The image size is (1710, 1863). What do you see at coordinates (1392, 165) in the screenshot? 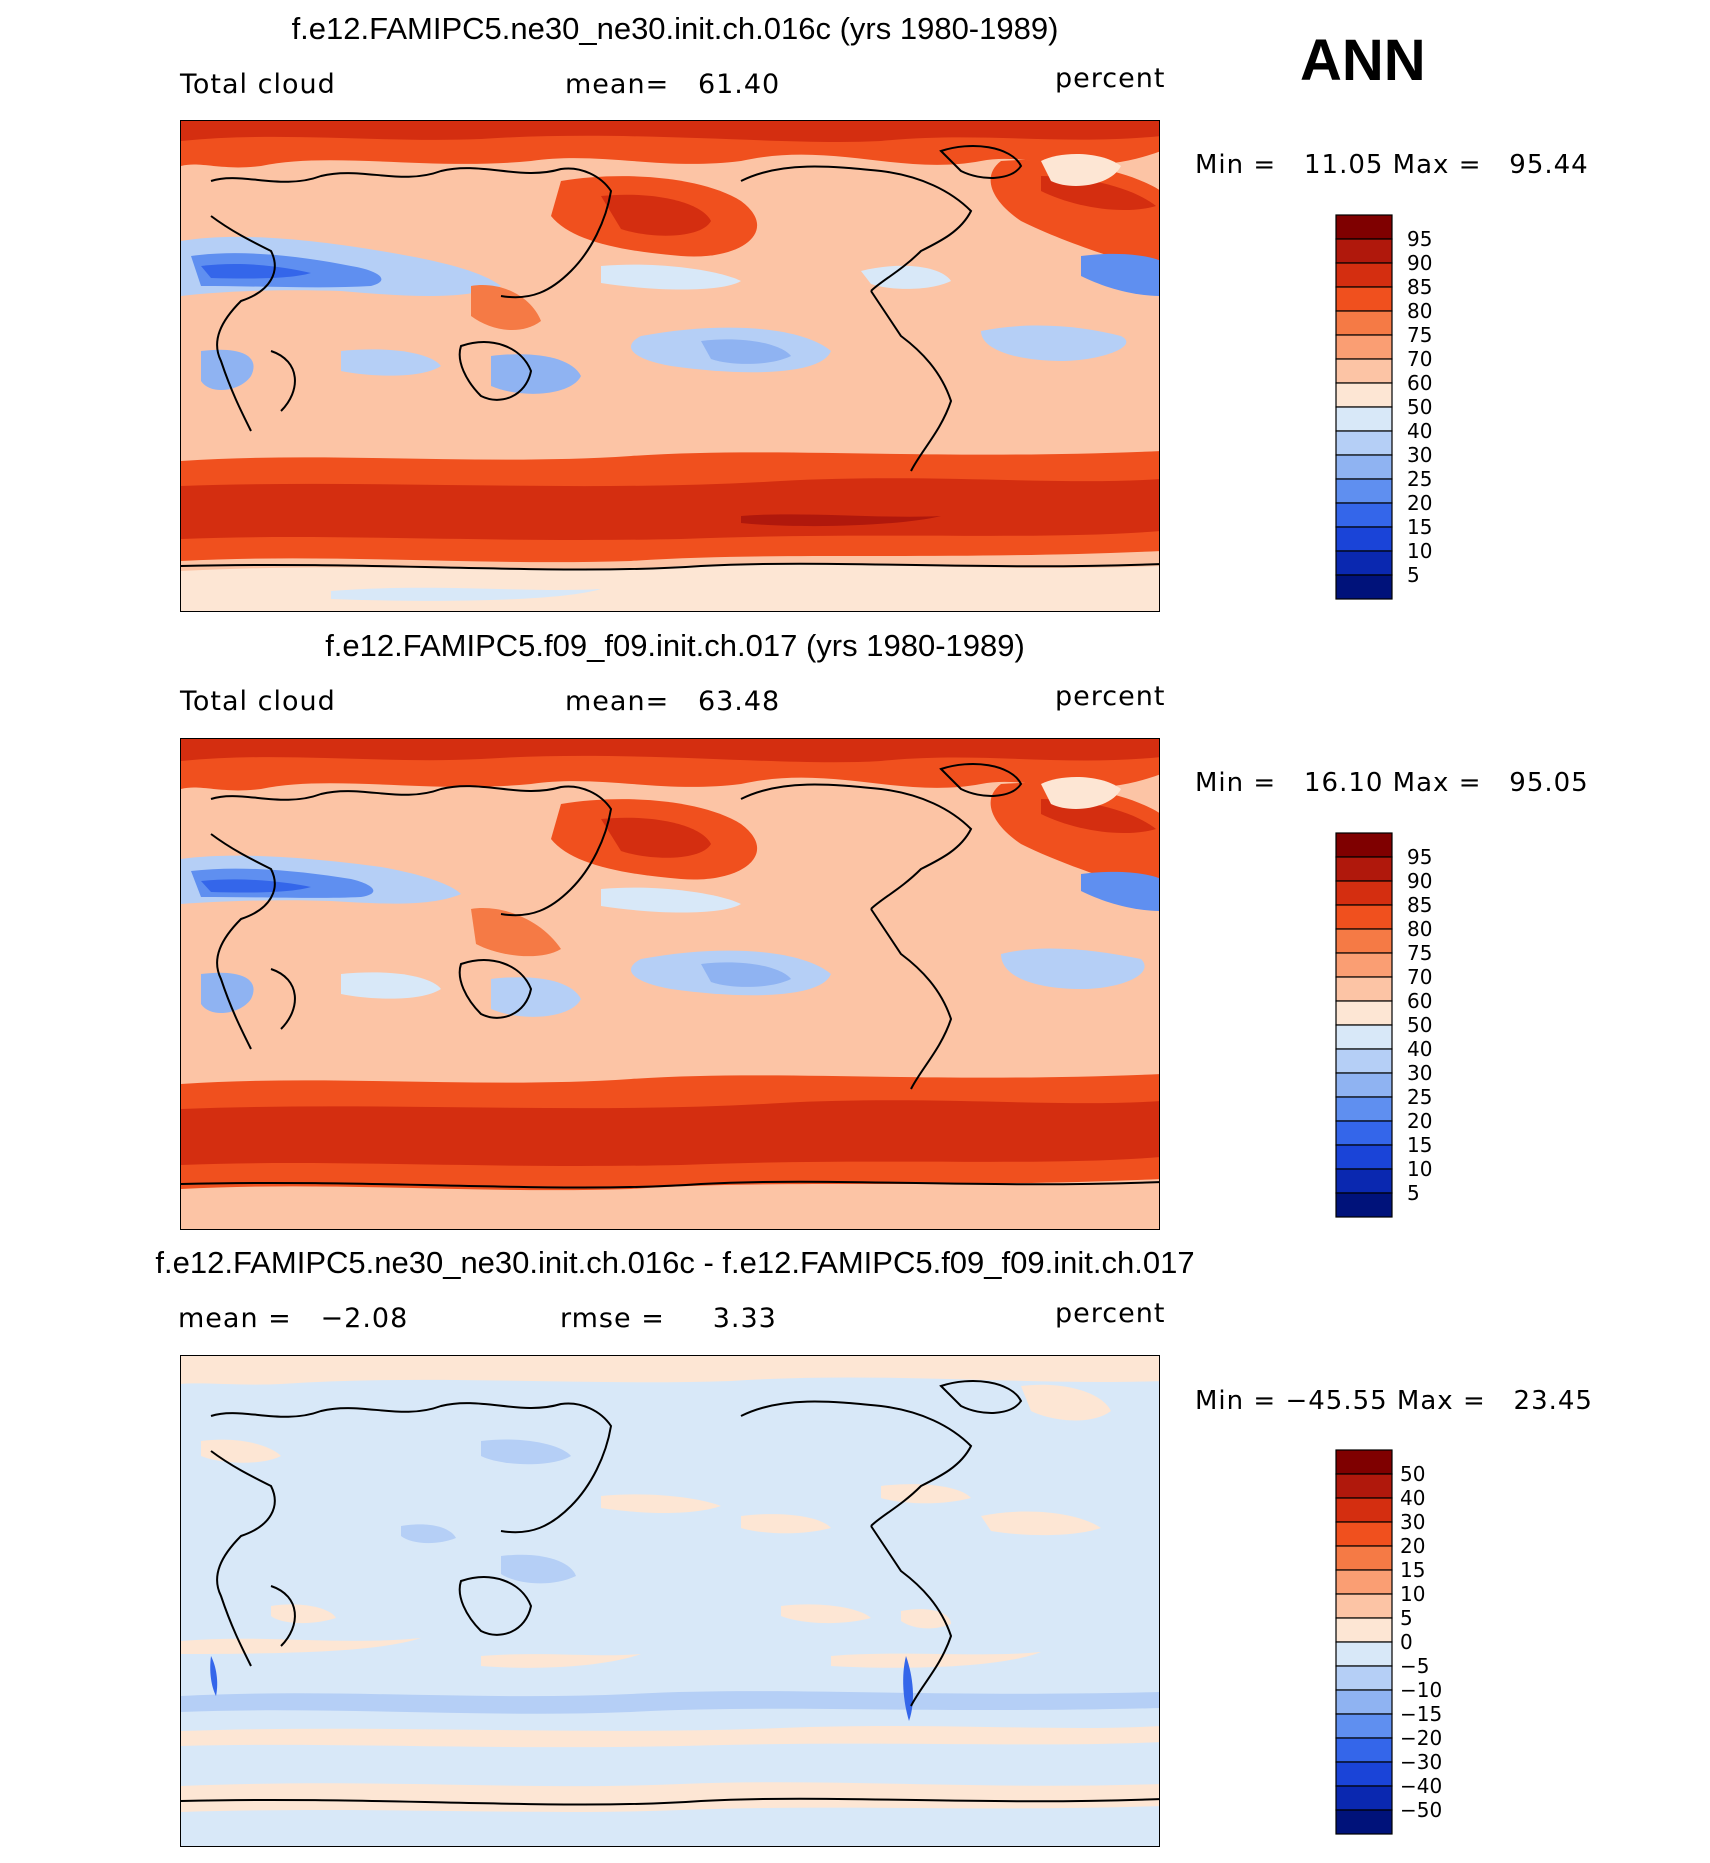
I see `panel-1-minmax: Min = 11.05 Max = 95.44` at bounding box center [1392, 165].